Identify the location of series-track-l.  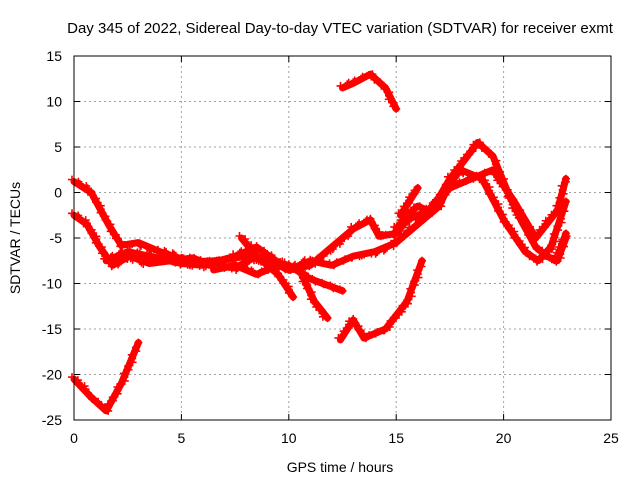
(408, 201).